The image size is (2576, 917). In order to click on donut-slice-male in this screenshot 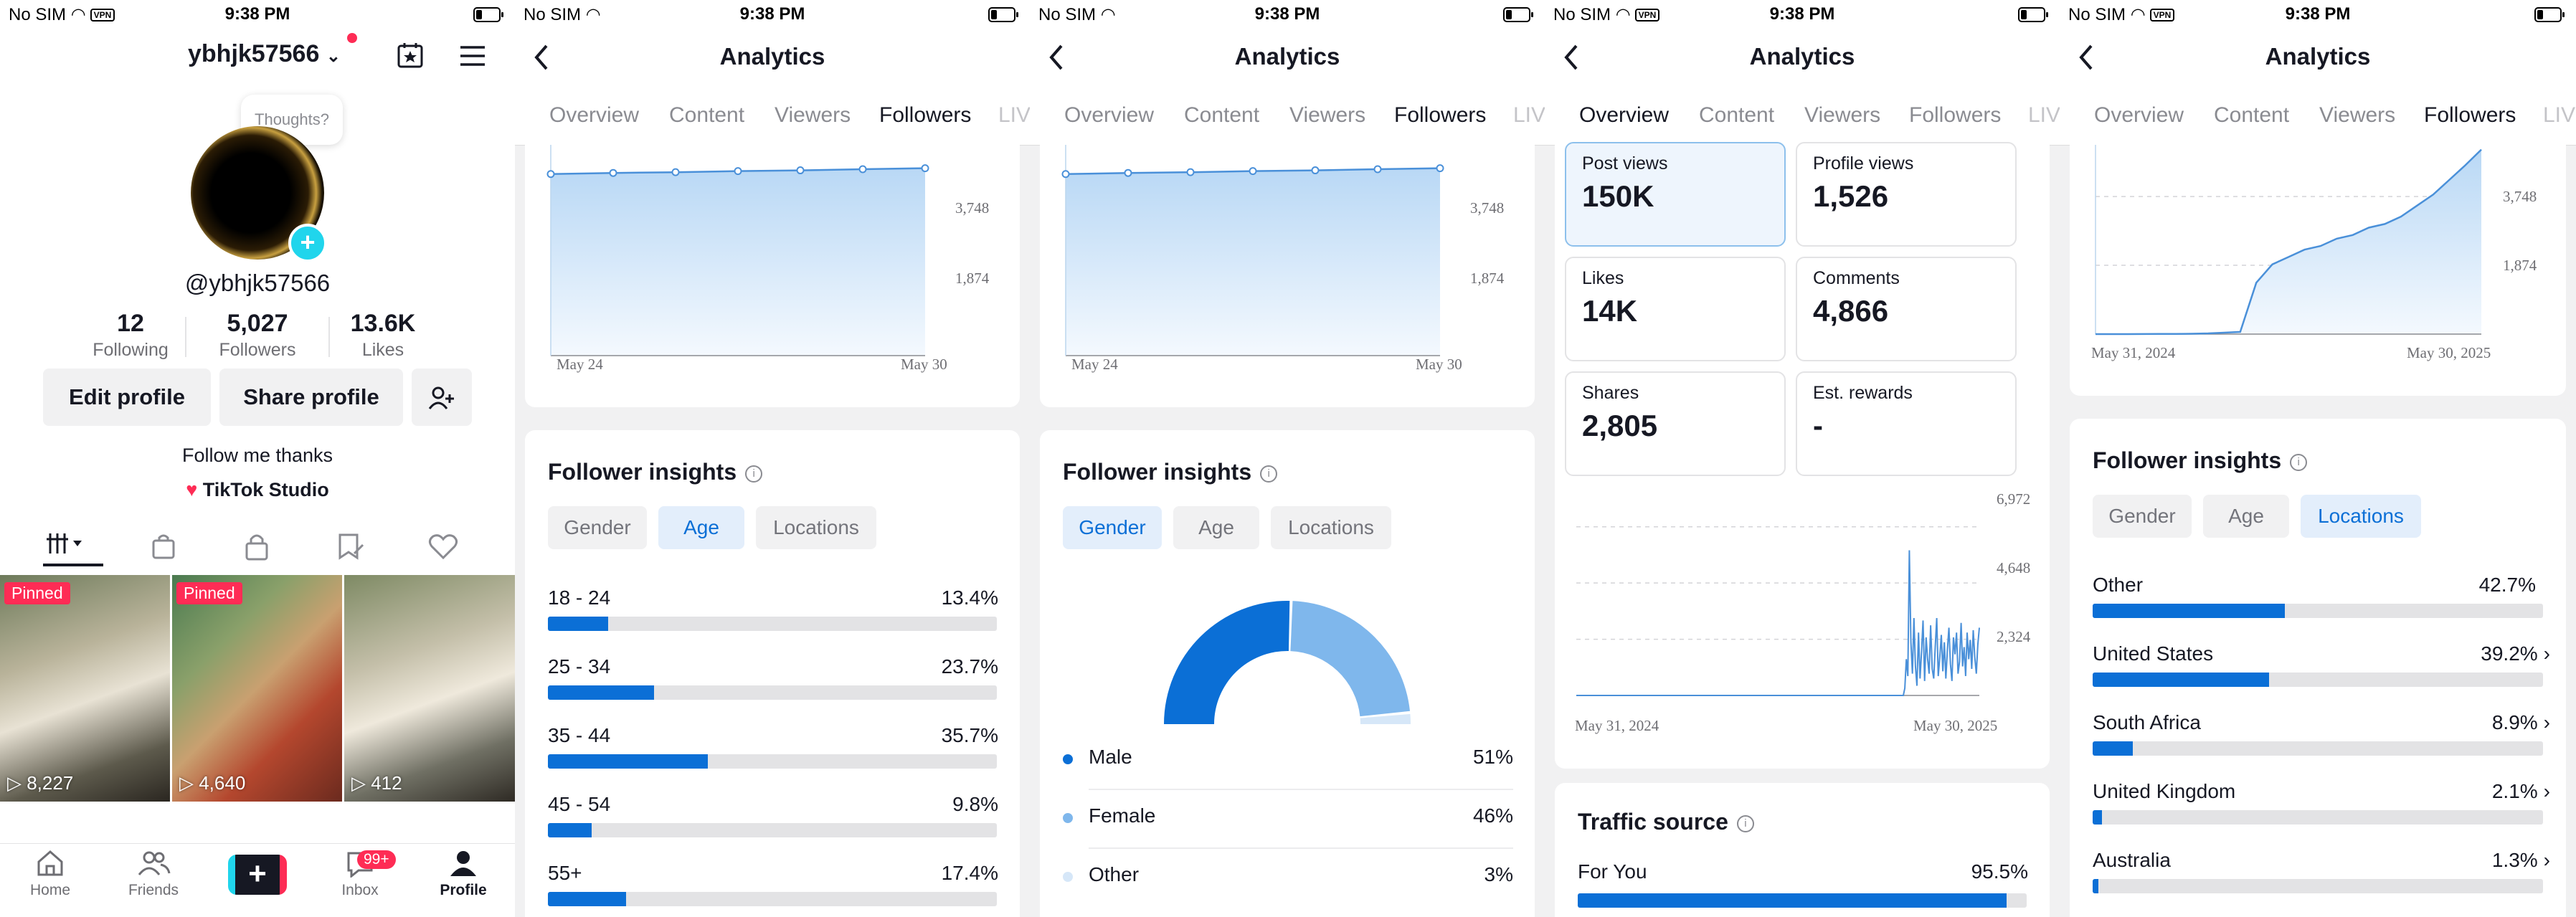, I will do `click(1227, 662)`.